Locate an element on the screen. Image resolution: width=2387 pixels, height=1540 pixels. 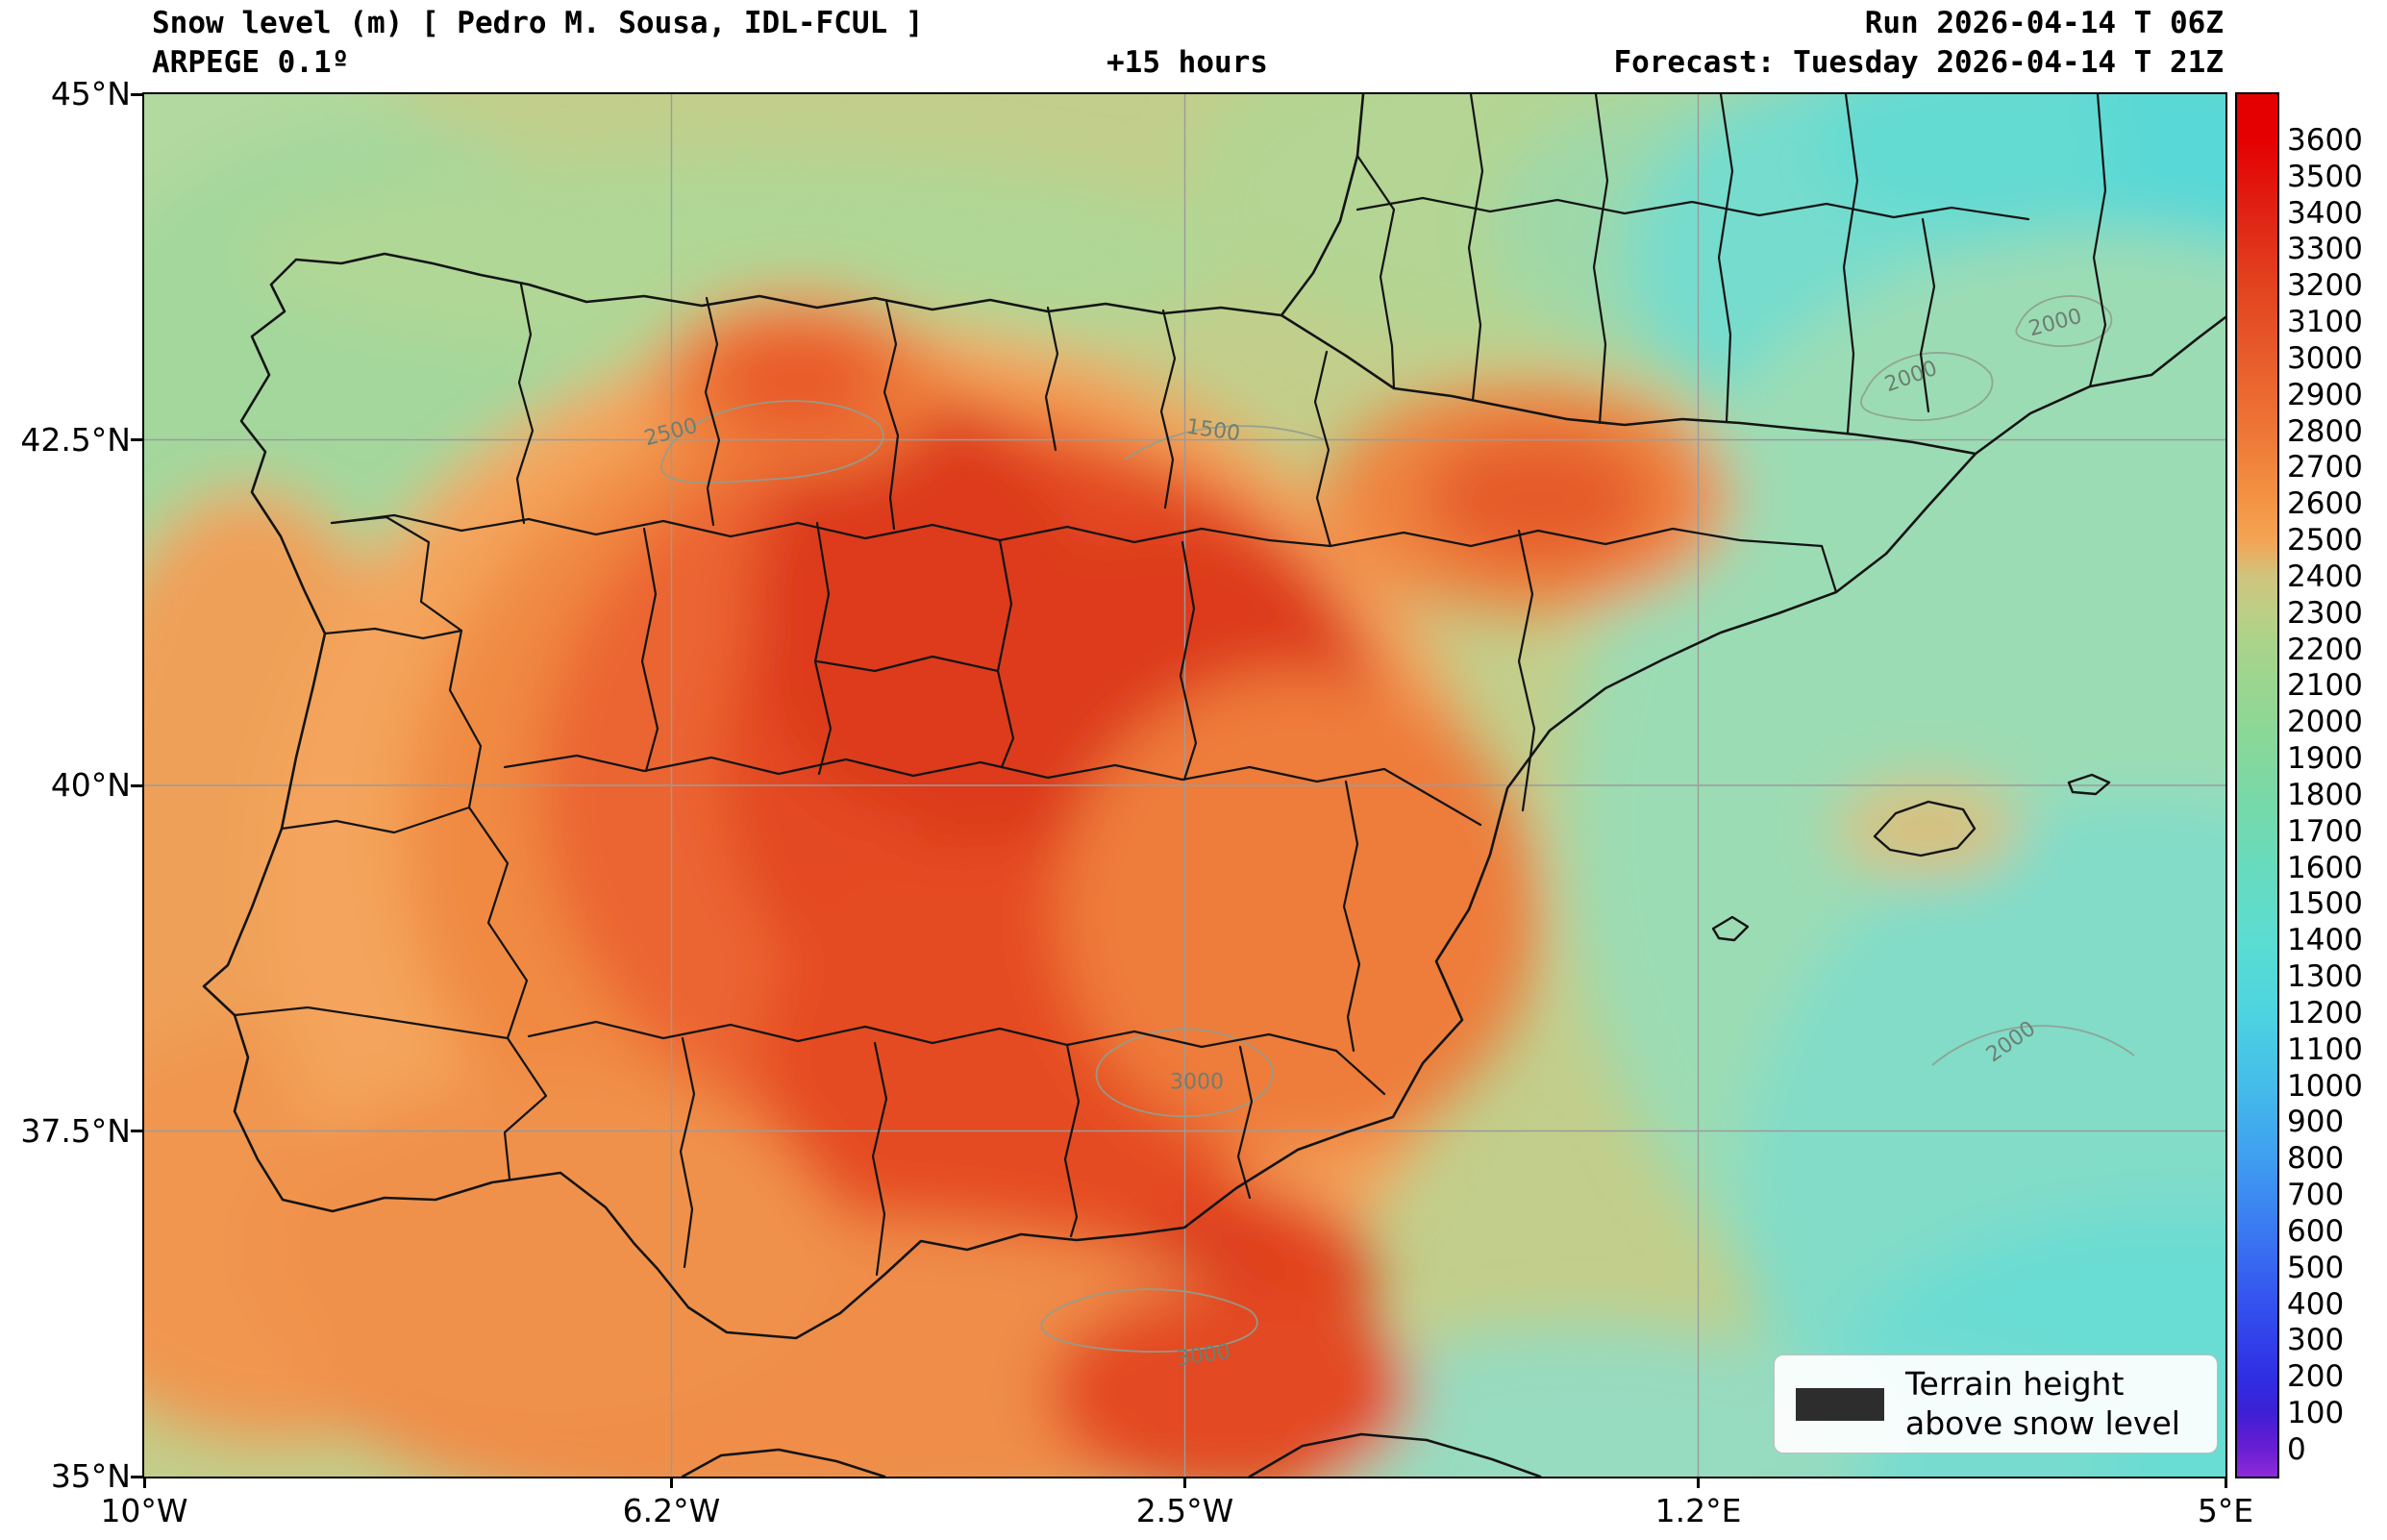
colorbar-tick-label: 1000 is located at coordinates (2325, 1086).